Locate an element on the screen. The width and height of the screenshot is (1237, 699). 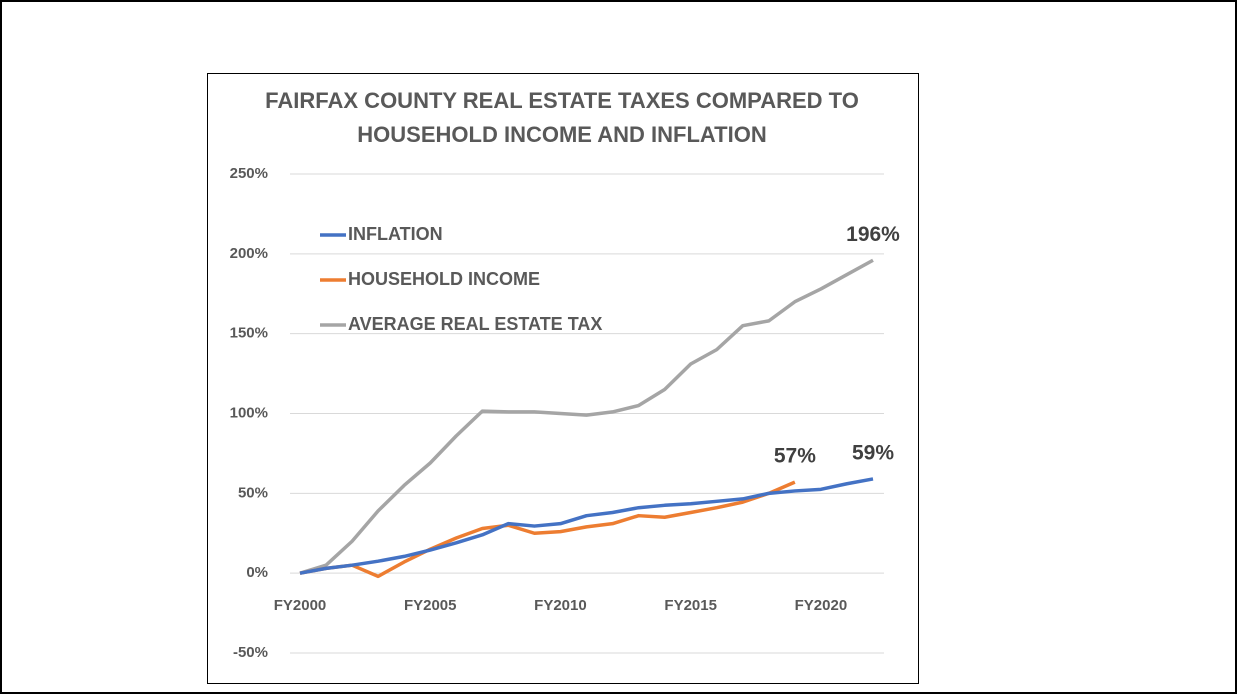
legend-label: INFLATION is located at coordinates (395, 234).